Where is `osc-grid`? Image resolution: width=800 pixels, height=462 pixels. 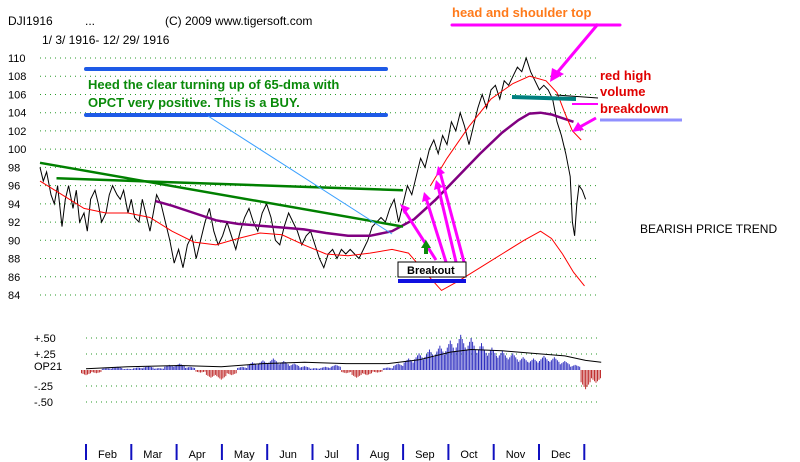
osc-grid is located at coordinates (343, 370).